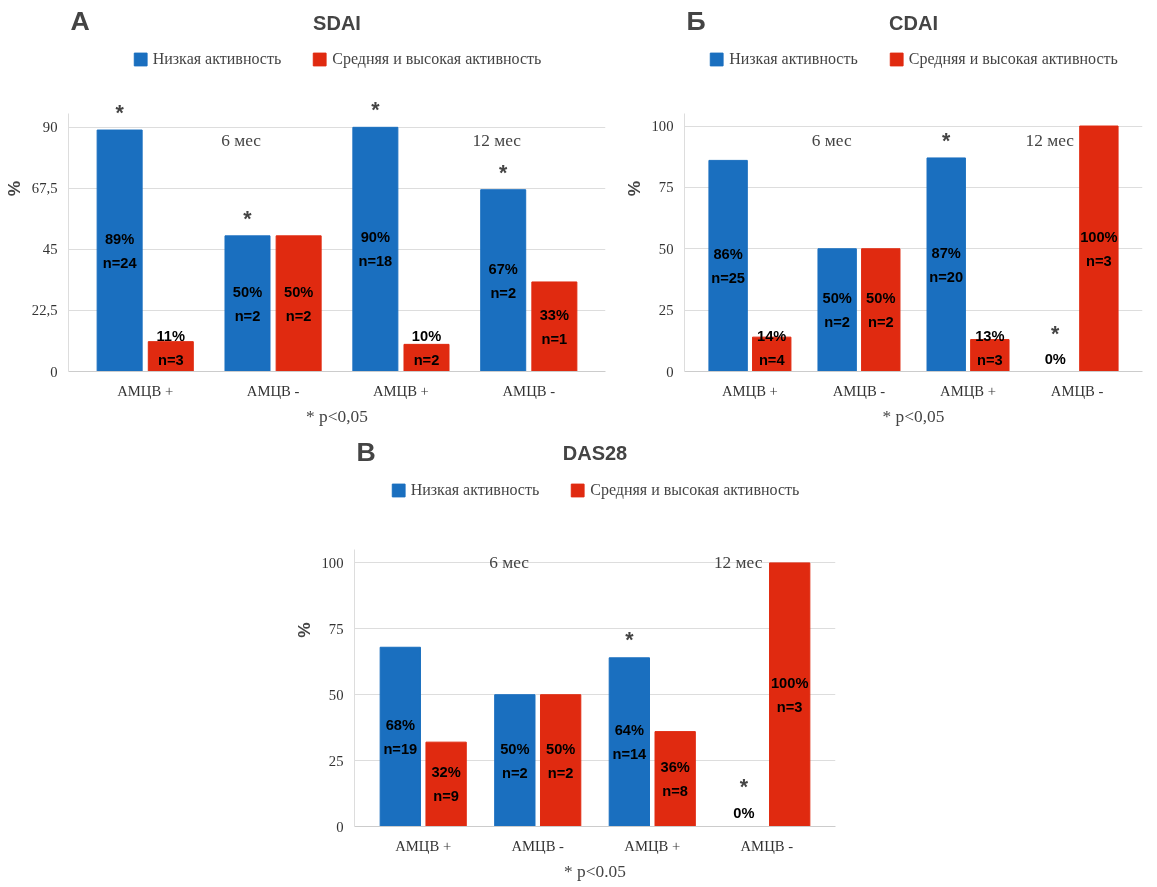  I want to click on data-label: 64% n=14, so click(630, 742).